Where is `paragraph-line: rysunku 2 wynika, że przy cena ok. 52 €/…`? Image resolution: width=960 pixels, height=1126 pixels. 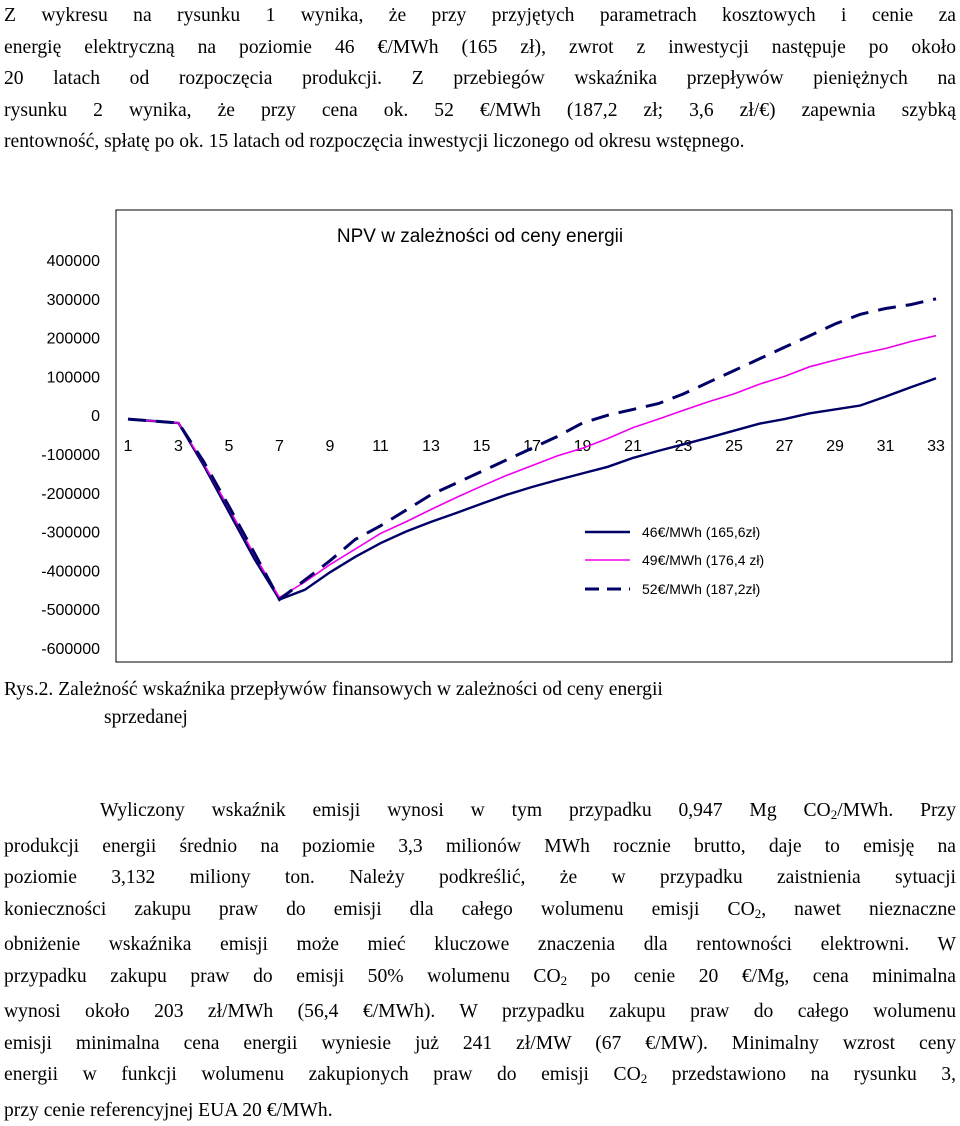 paragraph-line: rysunku 2 wynika, że przy cena ok. 52 €/… is located at coordinates (480, 111).